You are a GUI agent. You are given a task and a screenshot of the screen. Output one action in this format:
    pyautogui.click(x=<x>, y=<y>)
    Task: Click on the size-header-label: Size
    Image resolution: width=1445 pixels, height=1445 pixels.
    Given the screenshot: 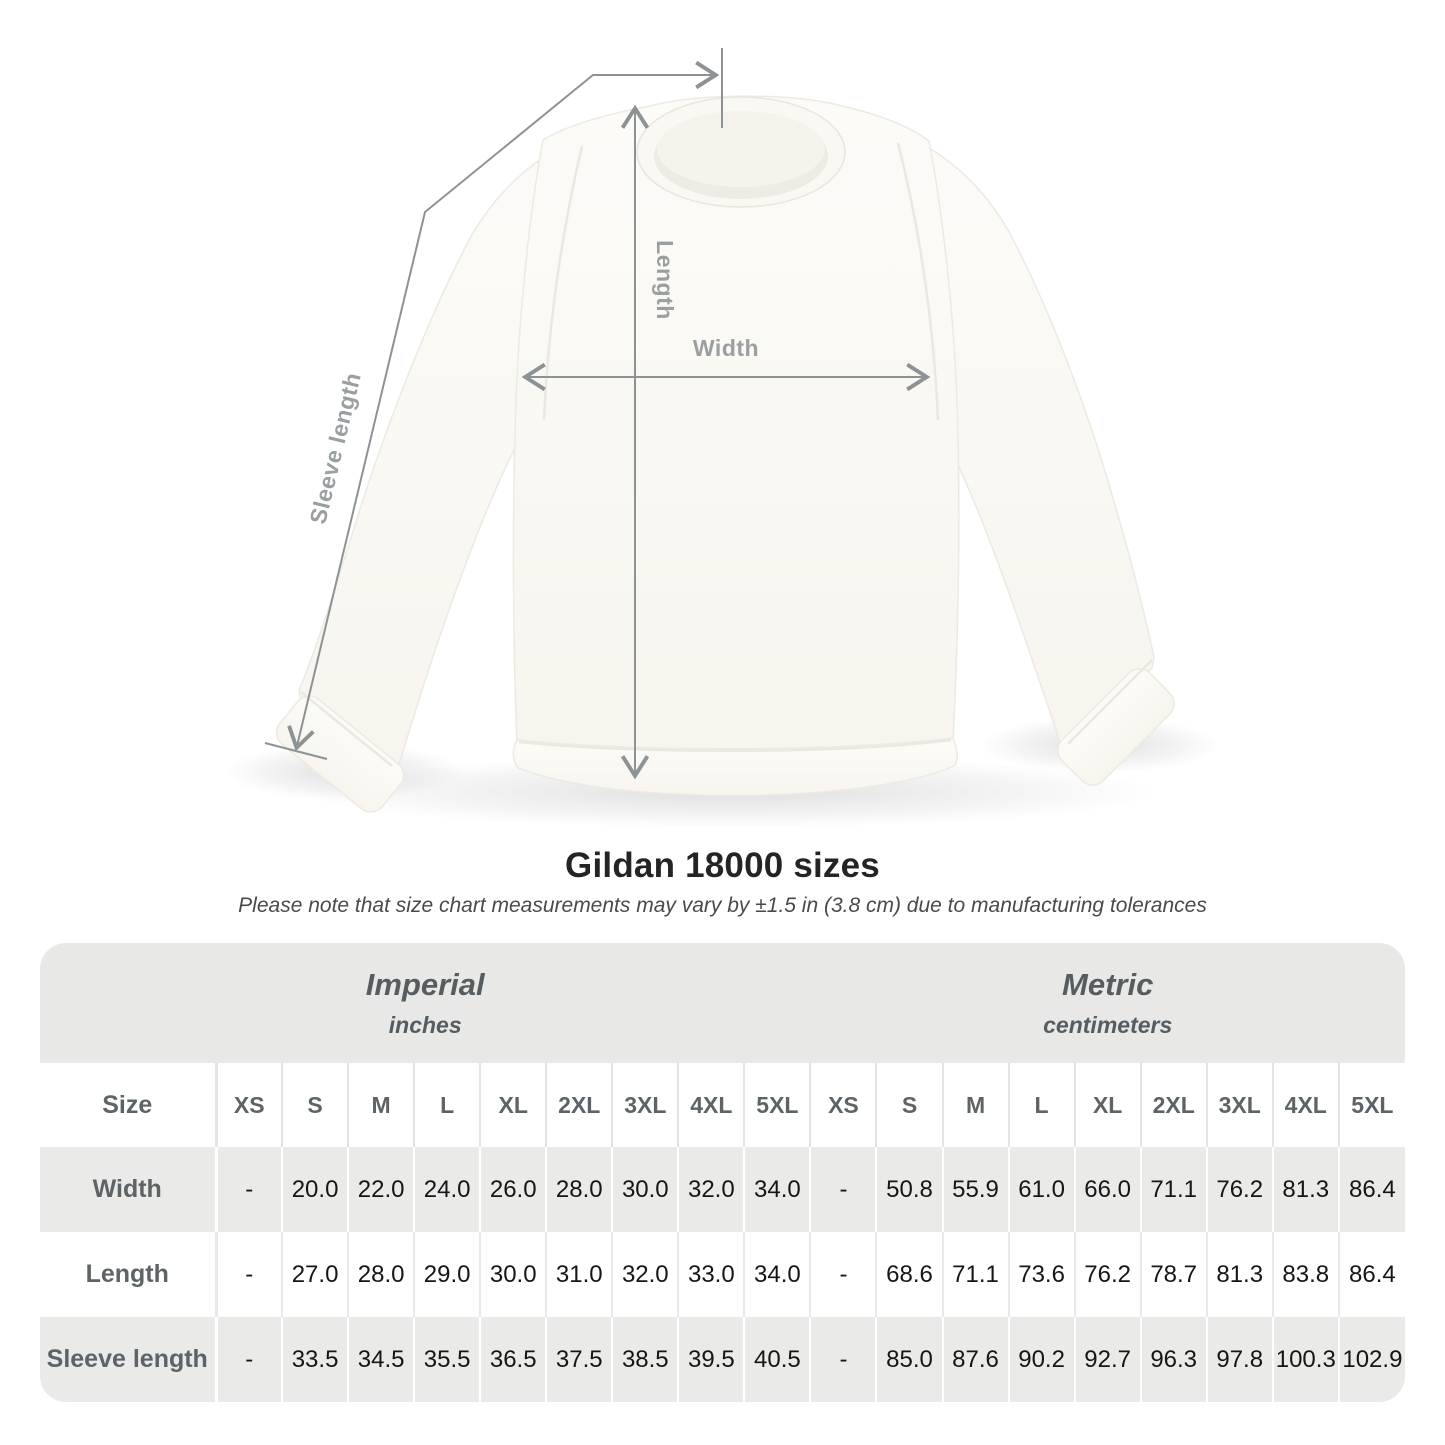 What is the action you would take?
    pyautogui.click(x=128, y=1105)
    